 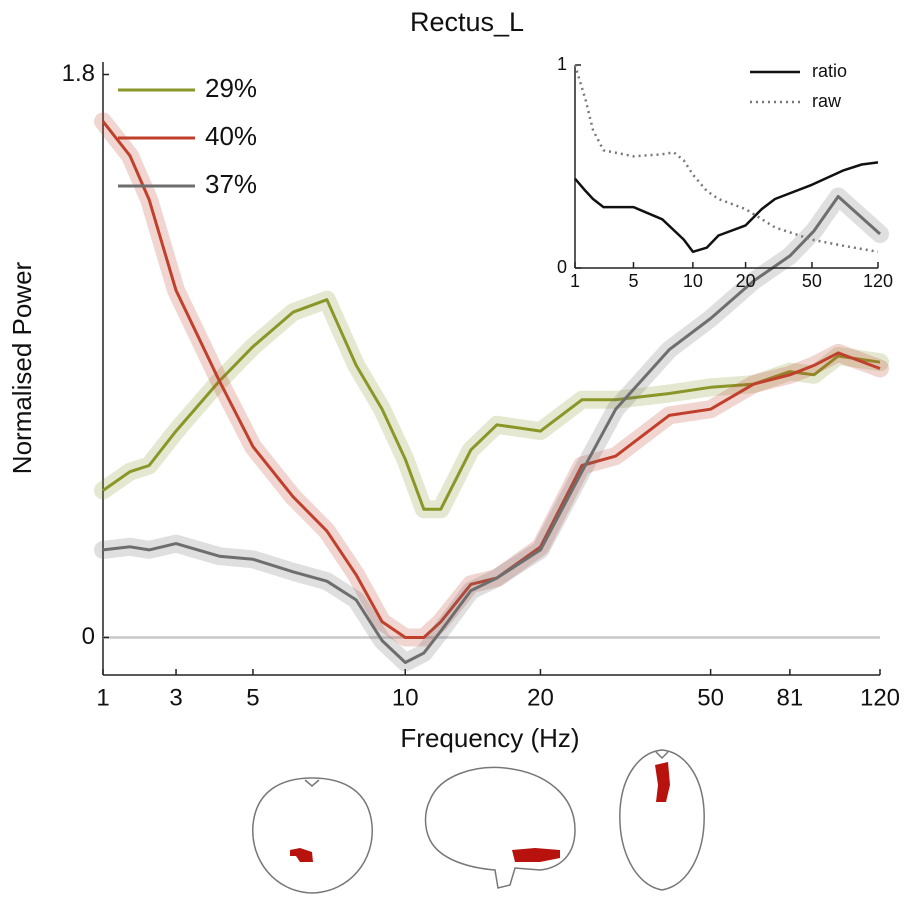 I want to click on brain-views, so click(x=478, y=821).